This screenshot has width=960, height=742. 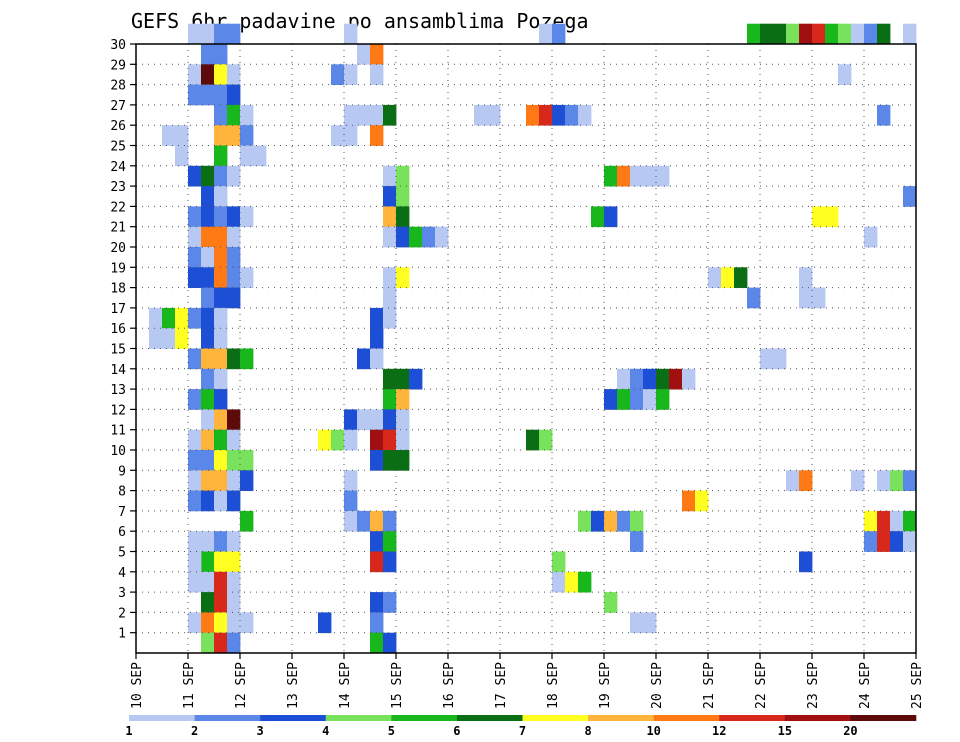 I want to click on y-tick-label: 26, so click(x=118, y=126).